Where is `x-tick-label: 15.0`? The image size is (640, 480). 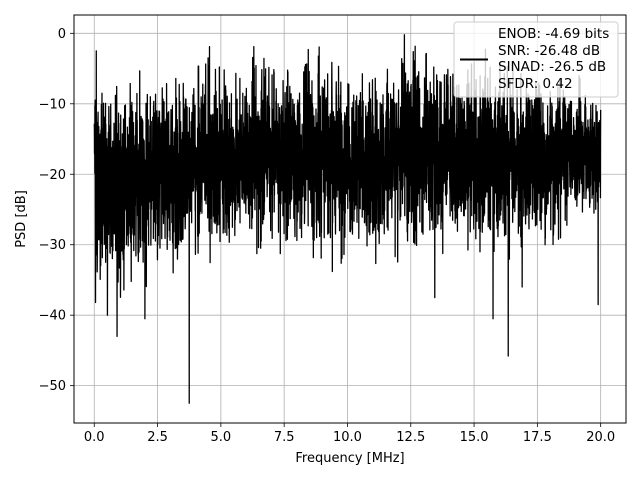 x-tick-label: 15.0 is located at coordinates (474, 437).